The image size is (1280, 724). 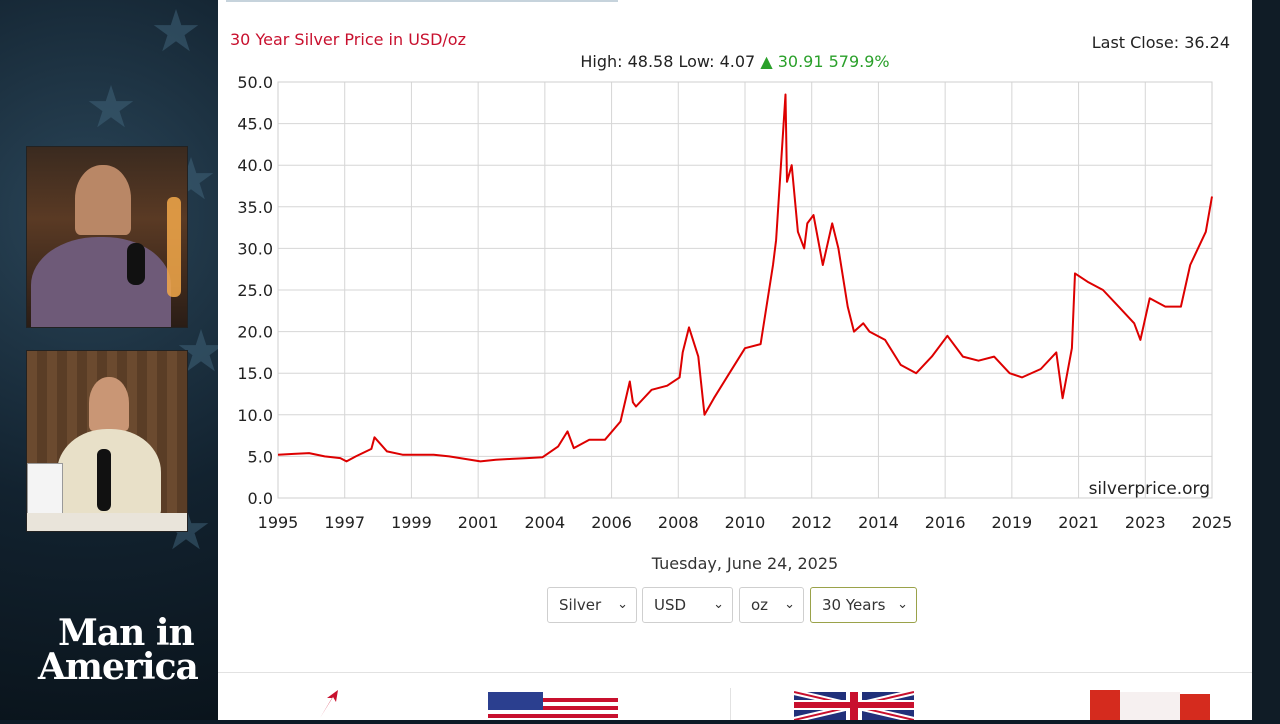 What do you see at coordinates (255, 248) in the screenshot?
I see `y-tick-label: 30.0` at bounding box center [255, 248].